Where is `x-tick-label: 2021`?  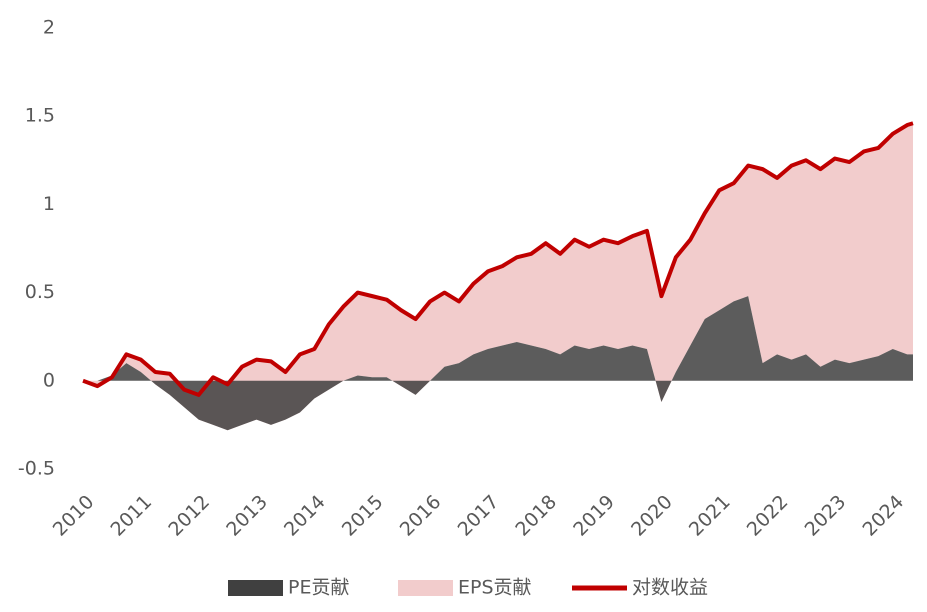
x-tick-label: 2021 is located at coordinates (710, 516).